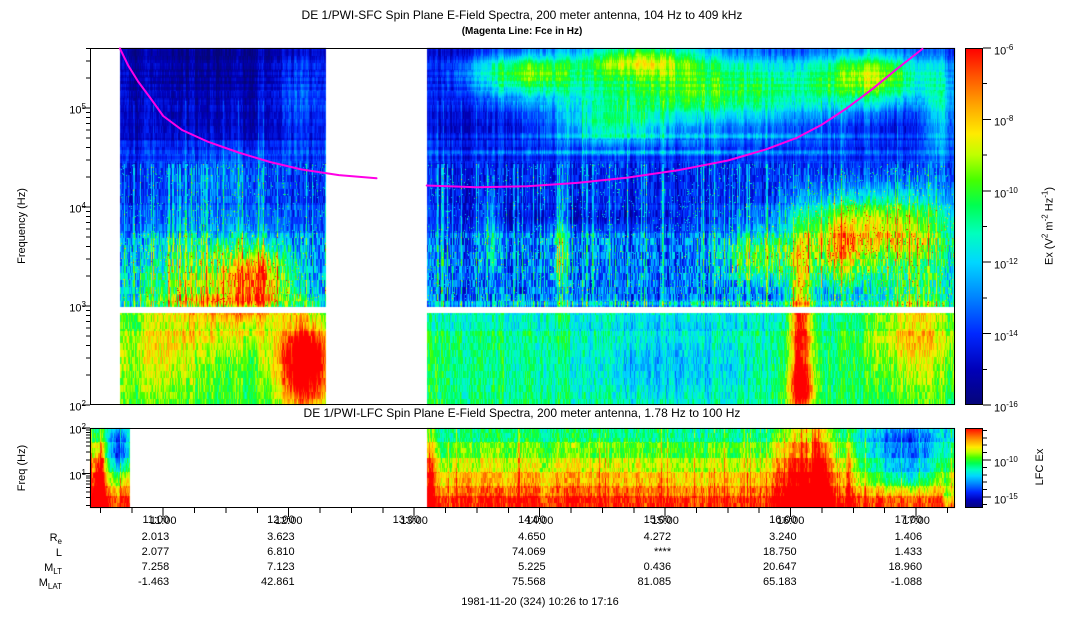 The image size is (1083, 620). I want to click on time-tick-label: 16:00, so click(790, 521).